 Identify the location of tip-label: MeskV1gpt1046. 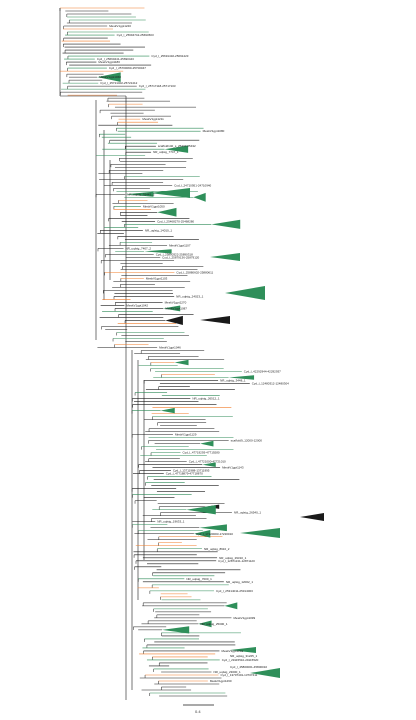
(170, 347).